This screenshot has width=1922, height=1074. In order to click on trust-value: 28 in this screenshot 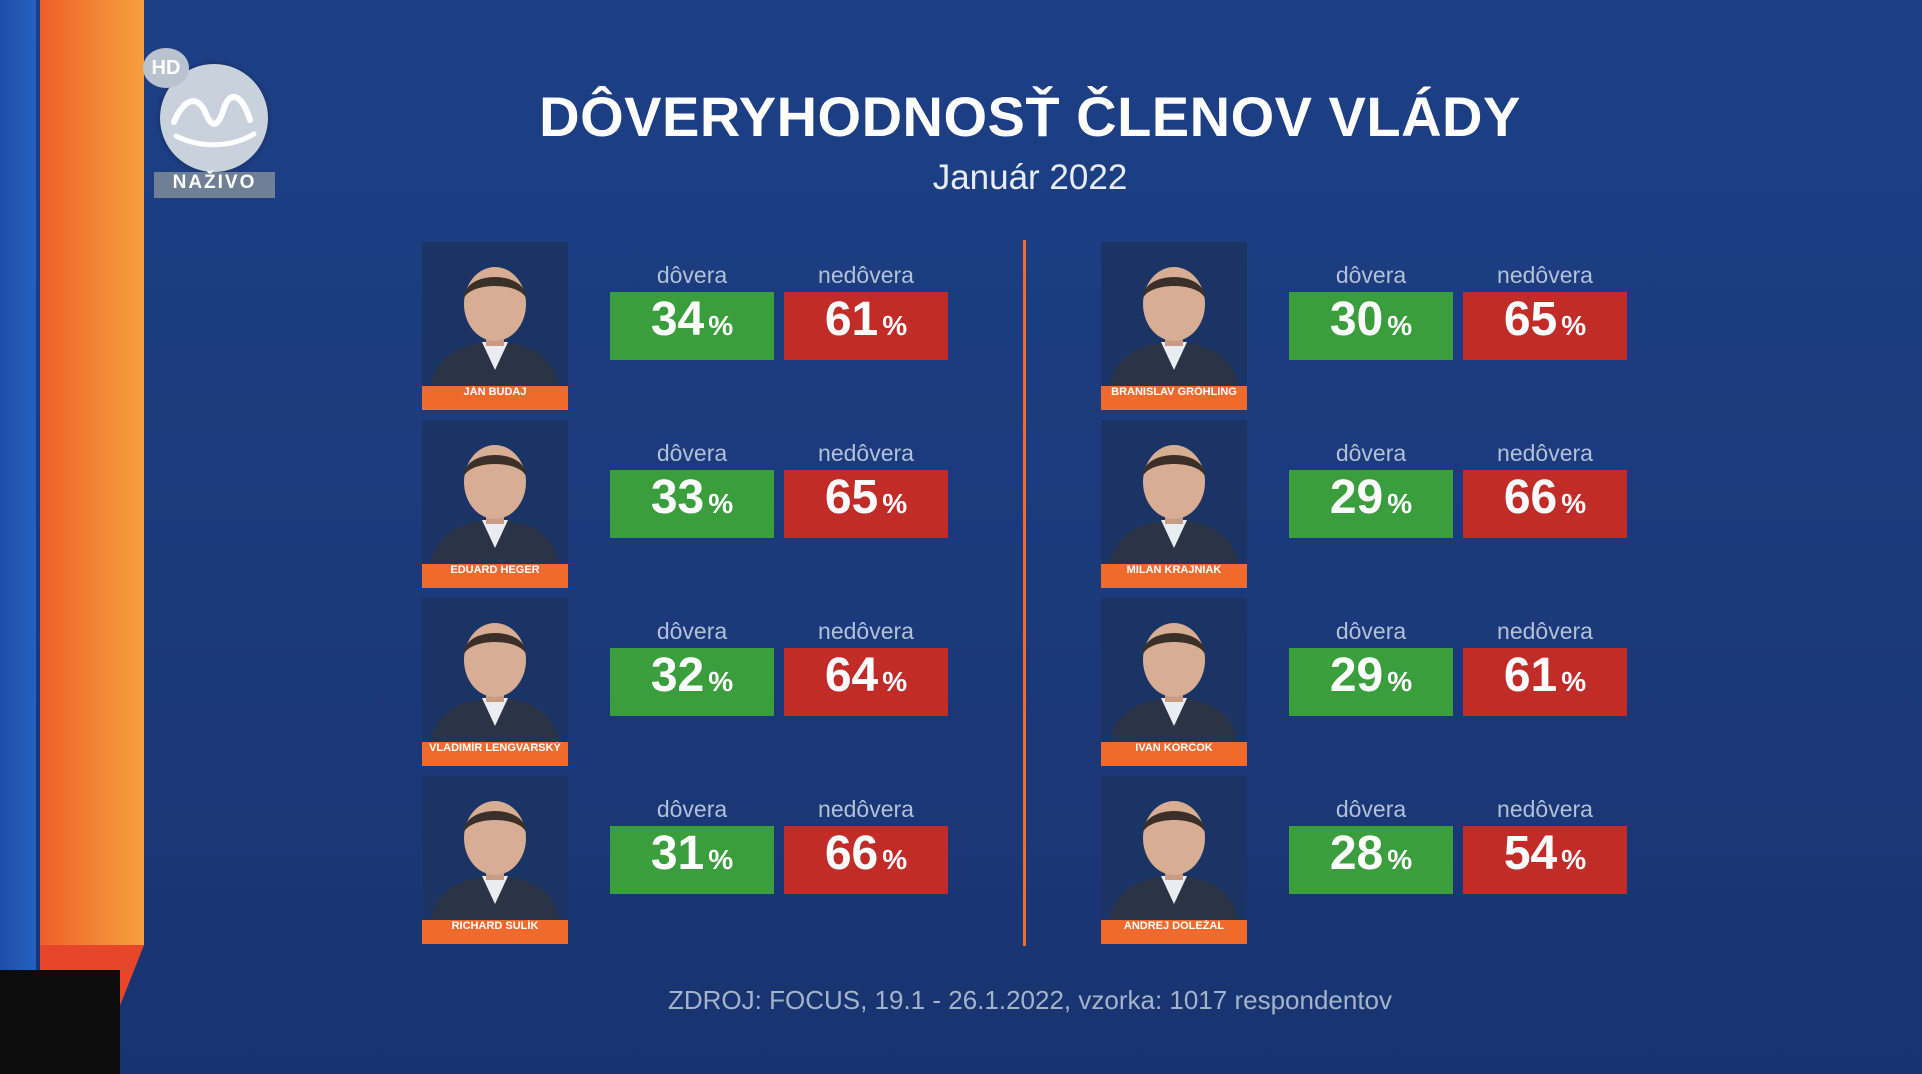, I will do `click(1356, 853)`.